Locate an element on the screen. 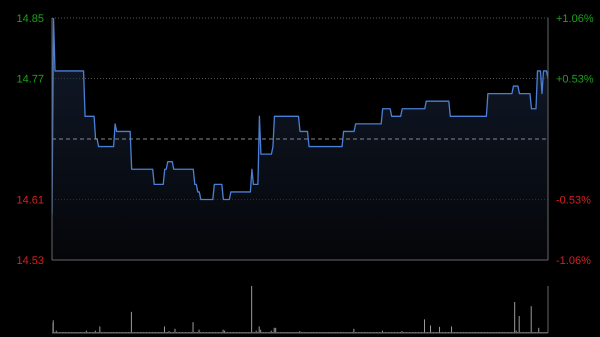  y2-tick-label: -0.53% is located at coordinates (574, 200).